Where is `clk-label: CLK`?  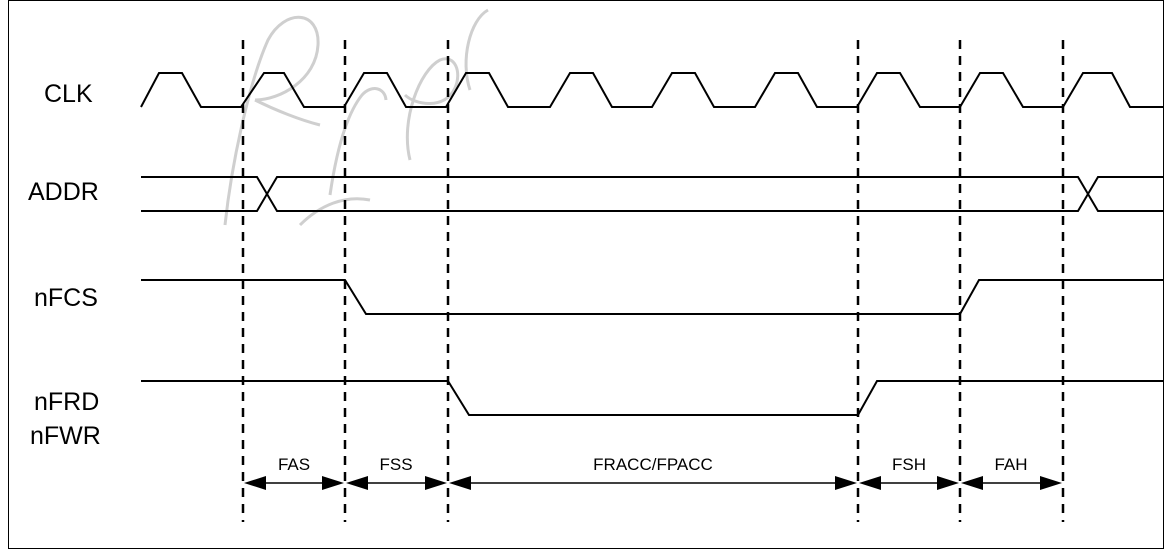
clk-label: CLK is located at coordinates (68, 94).